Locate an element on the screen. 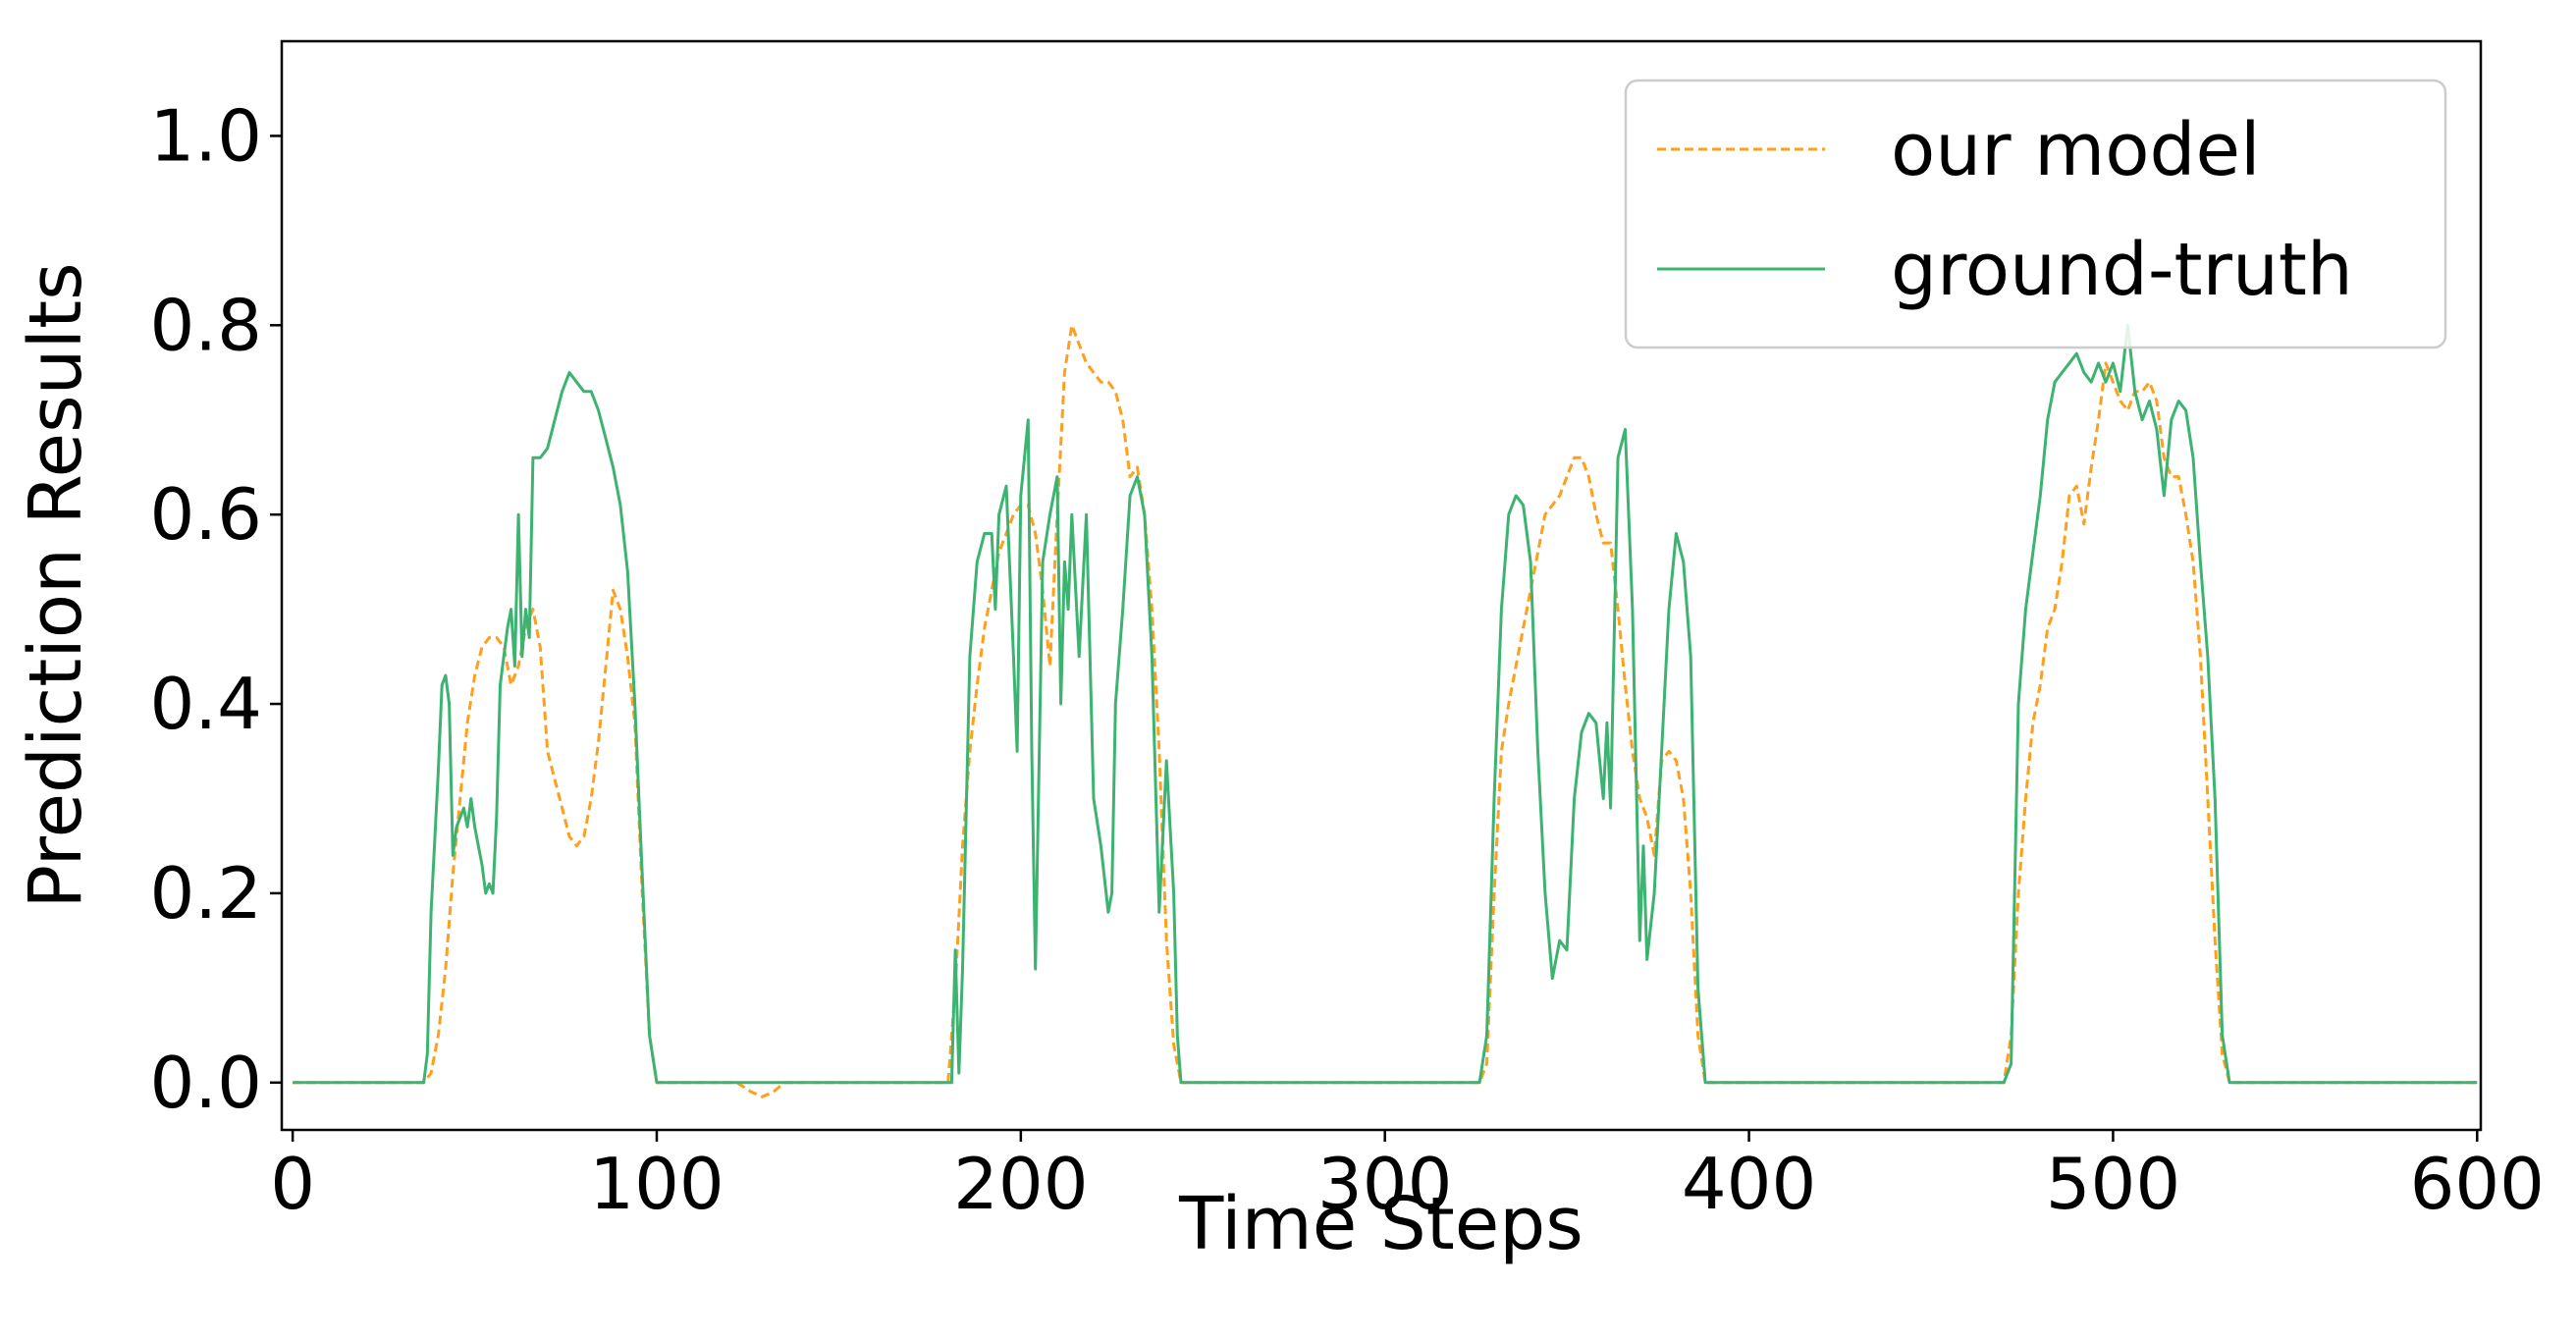 The image size is (2576, 1339). x-axis-title: Time Steps is located at coordinates (1380, 1224).